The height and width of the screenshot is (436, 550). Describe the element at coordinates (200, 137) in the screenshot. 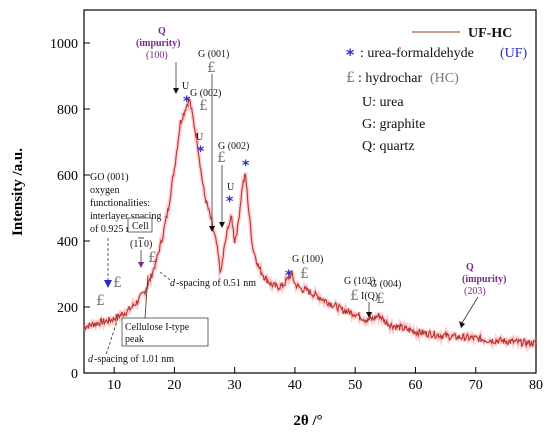

I see `annotation-u2: U` at that location.